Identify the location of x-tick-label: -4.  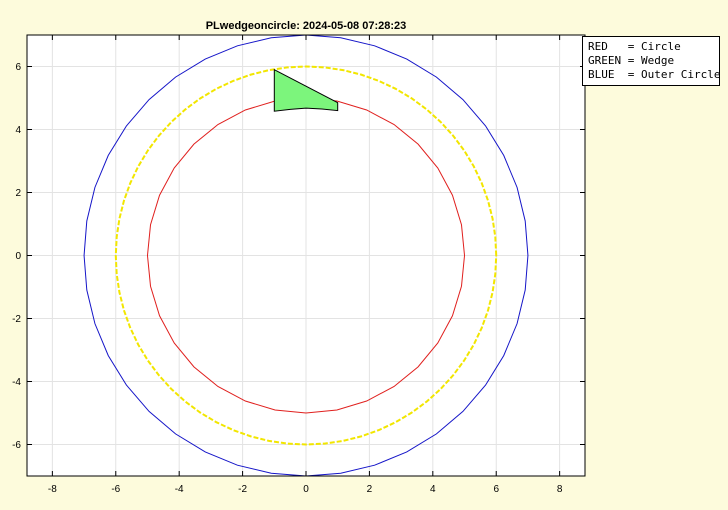
(179, 489).